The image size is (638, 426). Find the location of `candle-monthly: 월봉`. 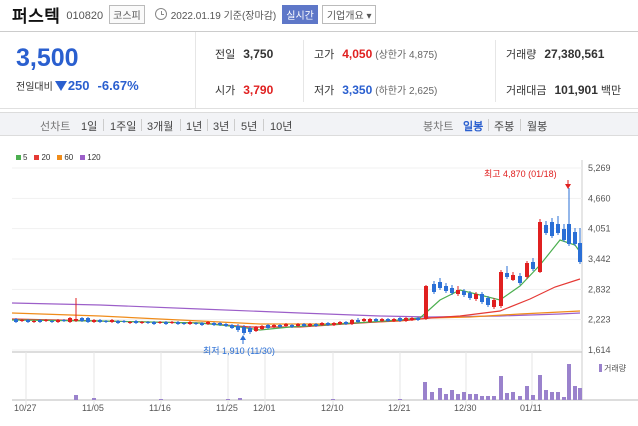

candle-monthly: 월봉 is located at coordinates (537, 127).